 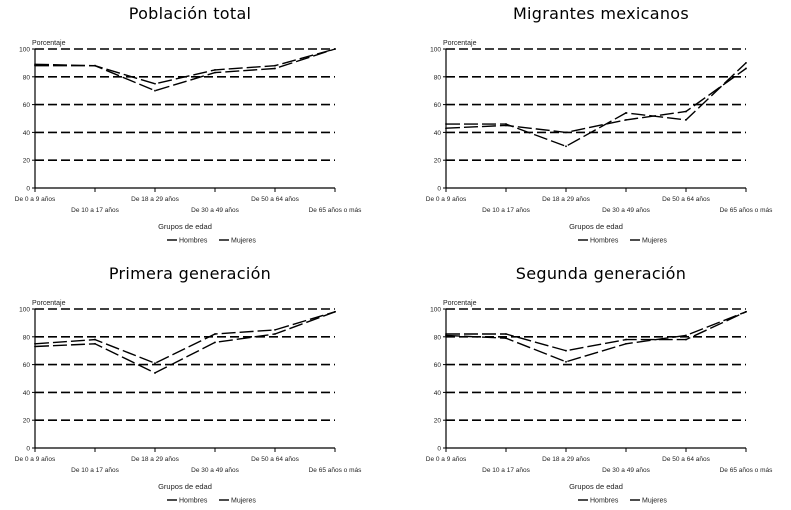 What do you see at coordinates (190, 13) in the screenshot?
I see `chart-title: Población total` at bounding box center [190, 13].